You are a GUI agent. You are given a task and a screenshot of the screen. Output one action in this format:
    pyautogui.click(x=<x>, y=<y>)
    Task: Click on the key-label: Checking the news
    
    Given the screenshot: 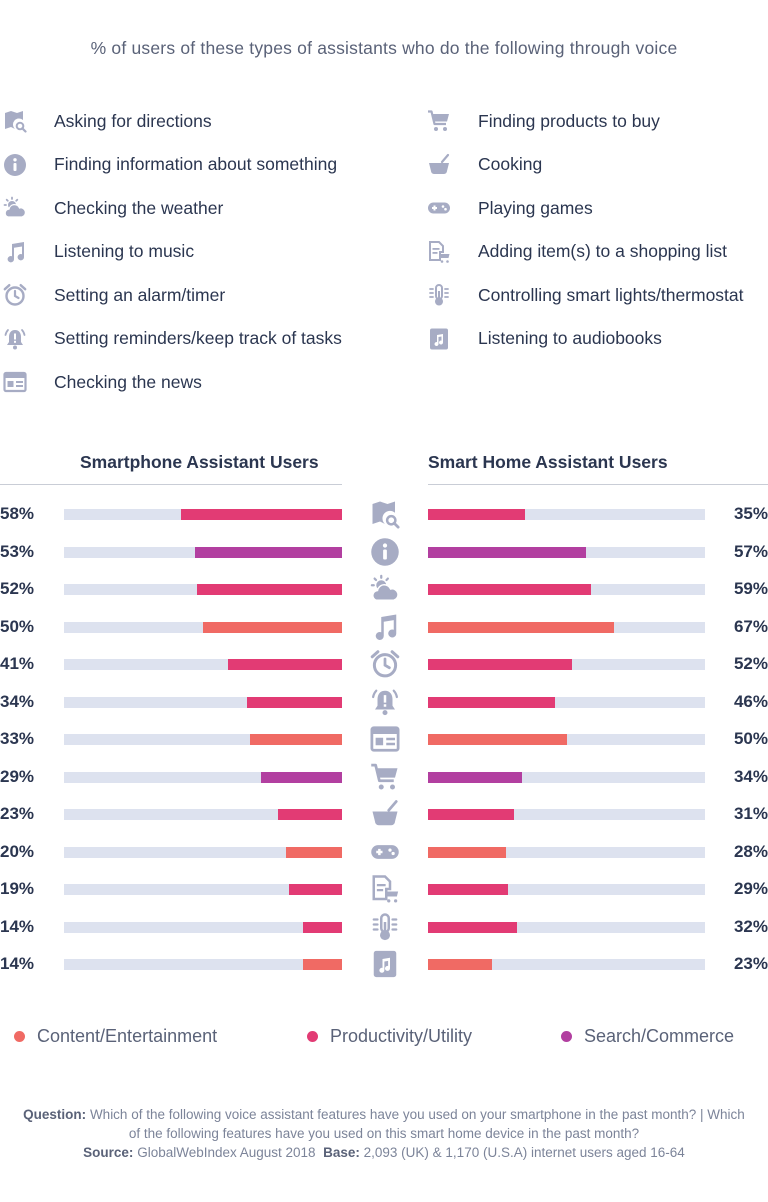 What is the action you would take?
    pyautogui.click(x=128, y=381)
    